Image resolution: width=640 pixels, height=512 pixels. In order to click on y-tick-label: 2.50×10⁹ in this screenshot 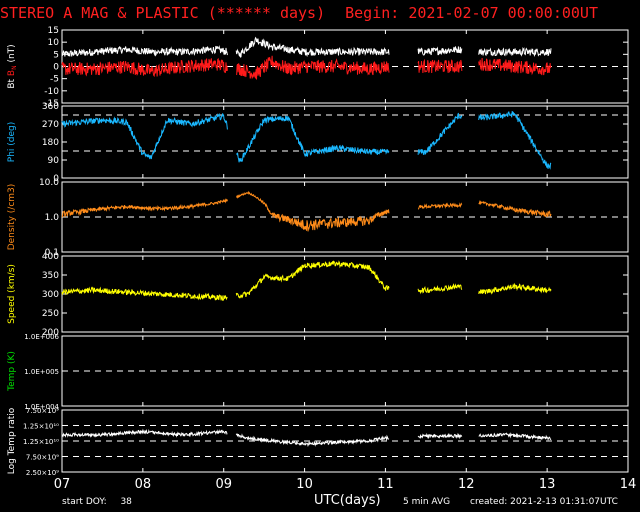, I will do `click(42, 473)`.